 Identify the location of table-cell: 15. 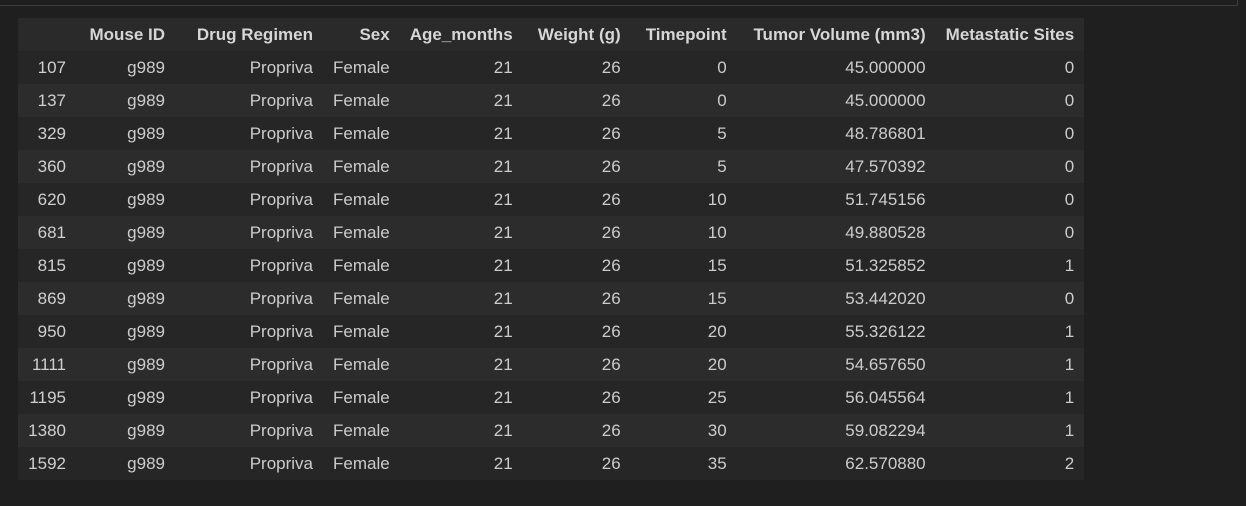
(683, 298).